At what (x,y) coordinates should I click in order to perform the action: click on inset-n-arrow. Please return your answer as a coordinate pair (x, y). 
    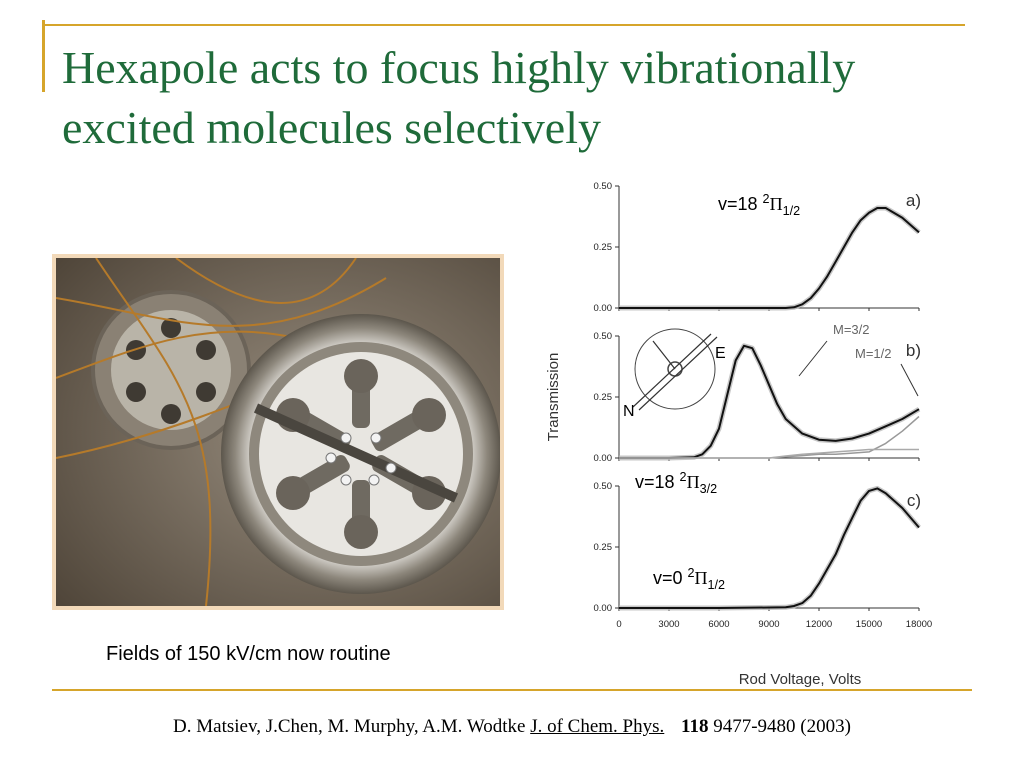
    Looking at the image, I should click on (664, 355).